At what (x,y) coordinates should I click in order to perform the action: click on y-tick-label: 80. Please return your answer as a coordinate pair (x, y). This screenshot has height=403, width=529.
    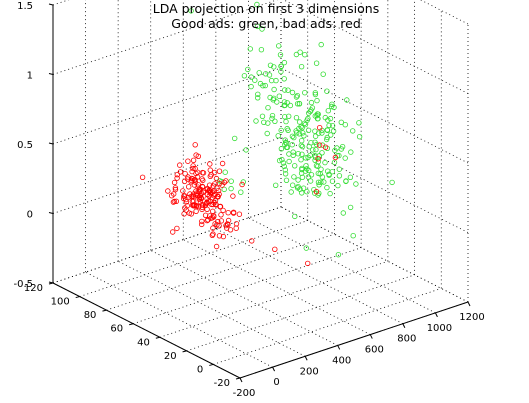
    Looking at the image, I should click on (90, 315).